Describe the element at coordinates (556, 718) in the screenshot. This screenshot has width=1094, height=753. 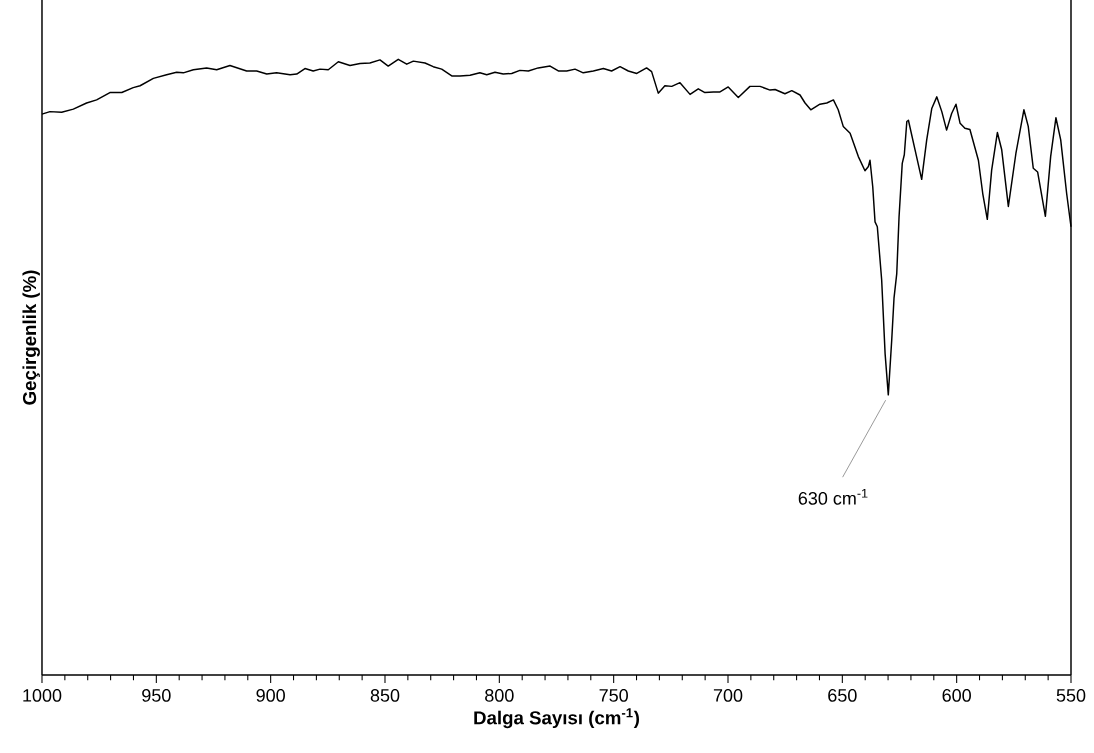
I see `x-axis-title: Dalga Sayısı (cm$^{-1}$)` at that location.